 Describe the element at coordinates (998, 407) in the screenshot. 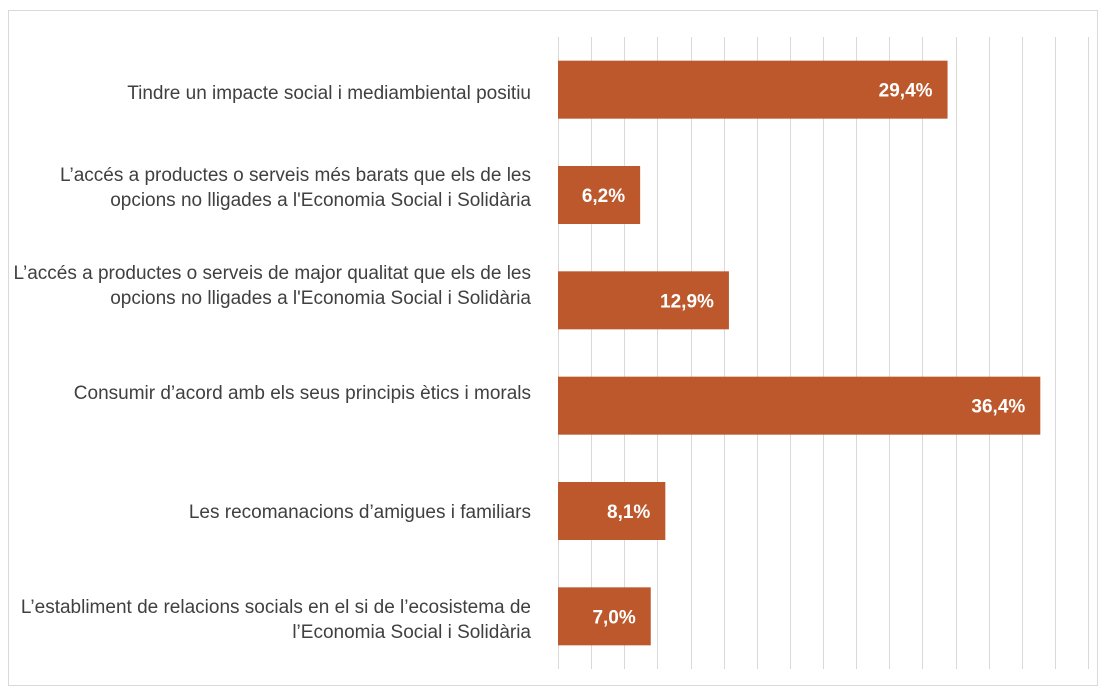

I see `data-label: 36,4%` at that location.